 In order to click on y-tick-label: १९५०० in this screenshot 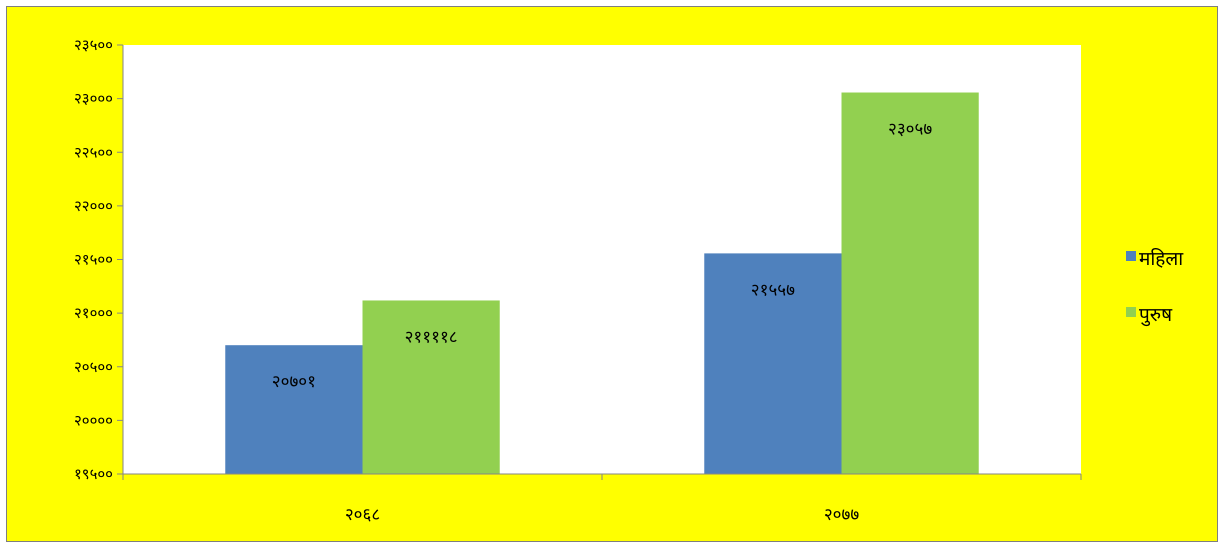, I will do `click(93, 474)`.